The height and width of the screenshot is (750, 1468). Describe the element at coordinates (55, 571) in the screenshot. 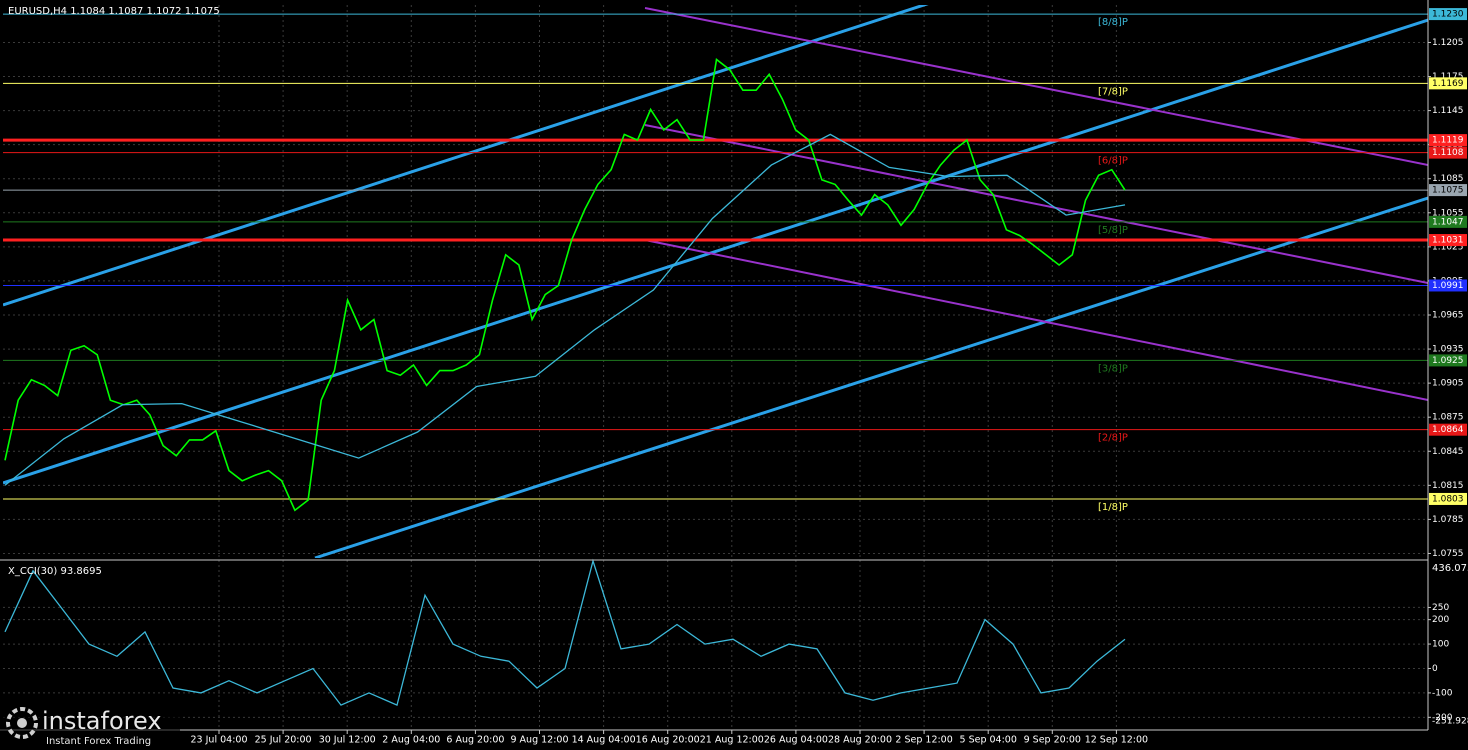

I see `indicator-title: X_CCI(30) 93.8695` at that location.